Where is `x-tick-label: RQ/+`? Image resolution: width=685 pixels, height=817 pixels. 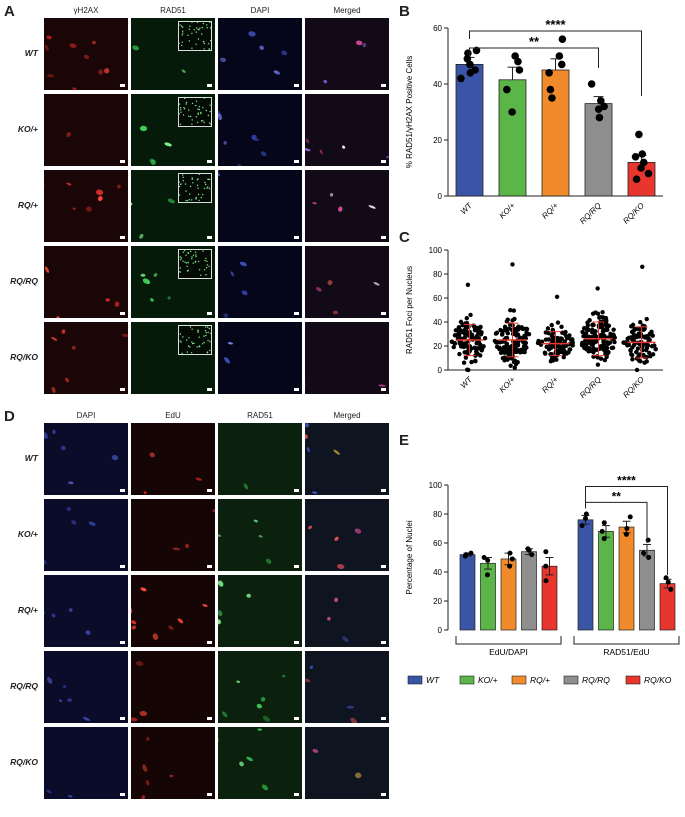
x-tick-label: RQ/+ is located at coordinates (550, 211).